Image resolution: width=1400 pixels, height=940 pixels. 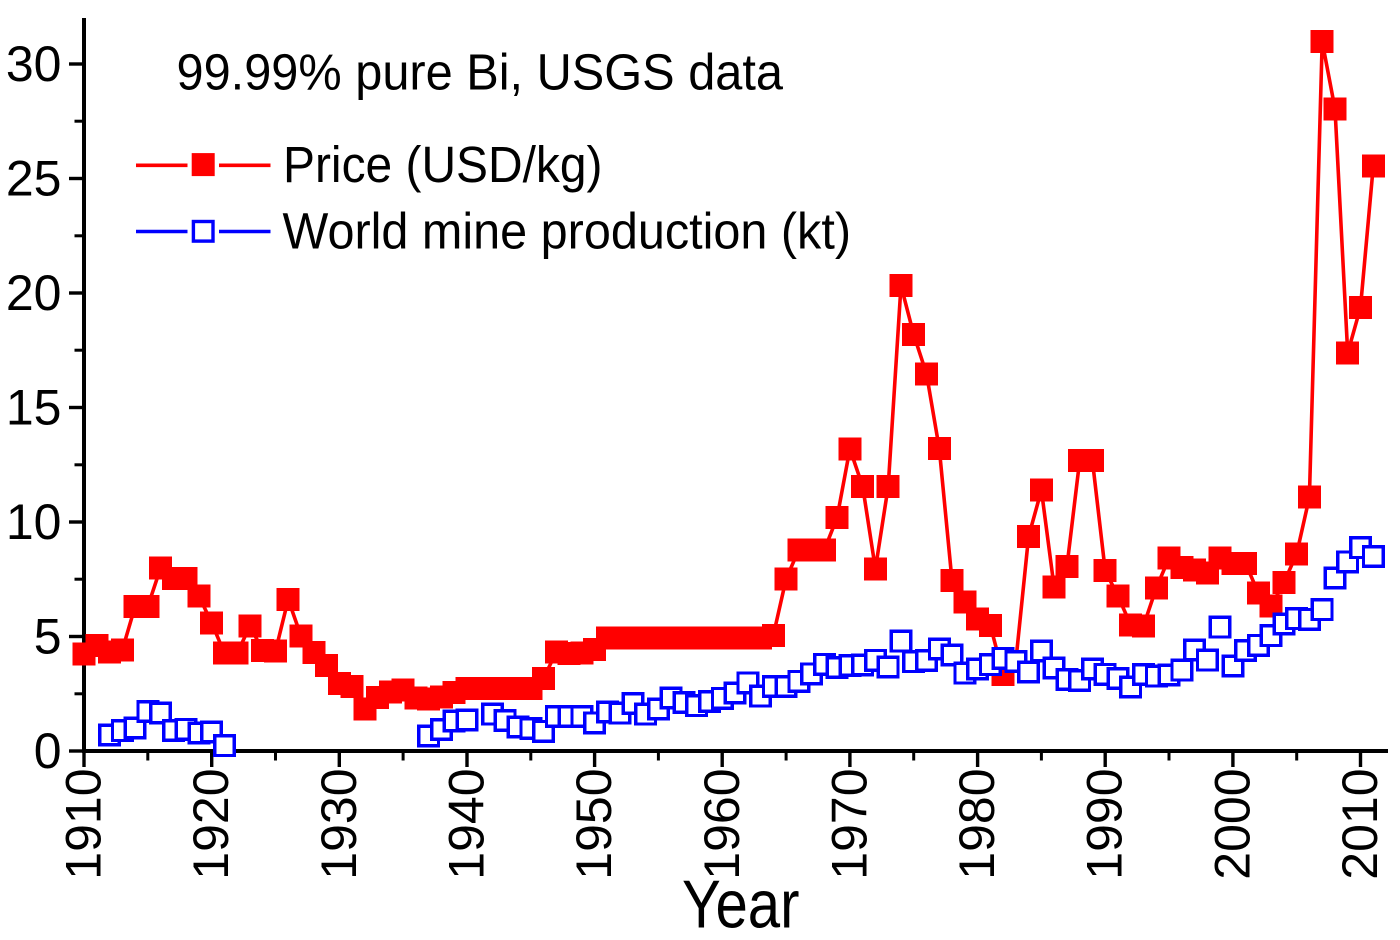 What do you see at coordinates (84, 824) in the screenshot?
I see `svg-text: 1910` at bounding box center [84, 824].